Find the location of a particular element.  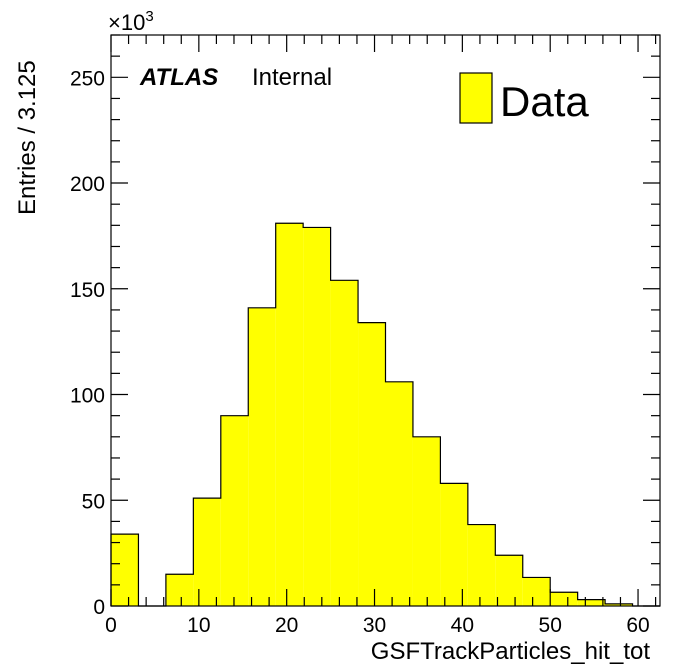

x-tick-label: 20 is located at coordinates (286, 625).